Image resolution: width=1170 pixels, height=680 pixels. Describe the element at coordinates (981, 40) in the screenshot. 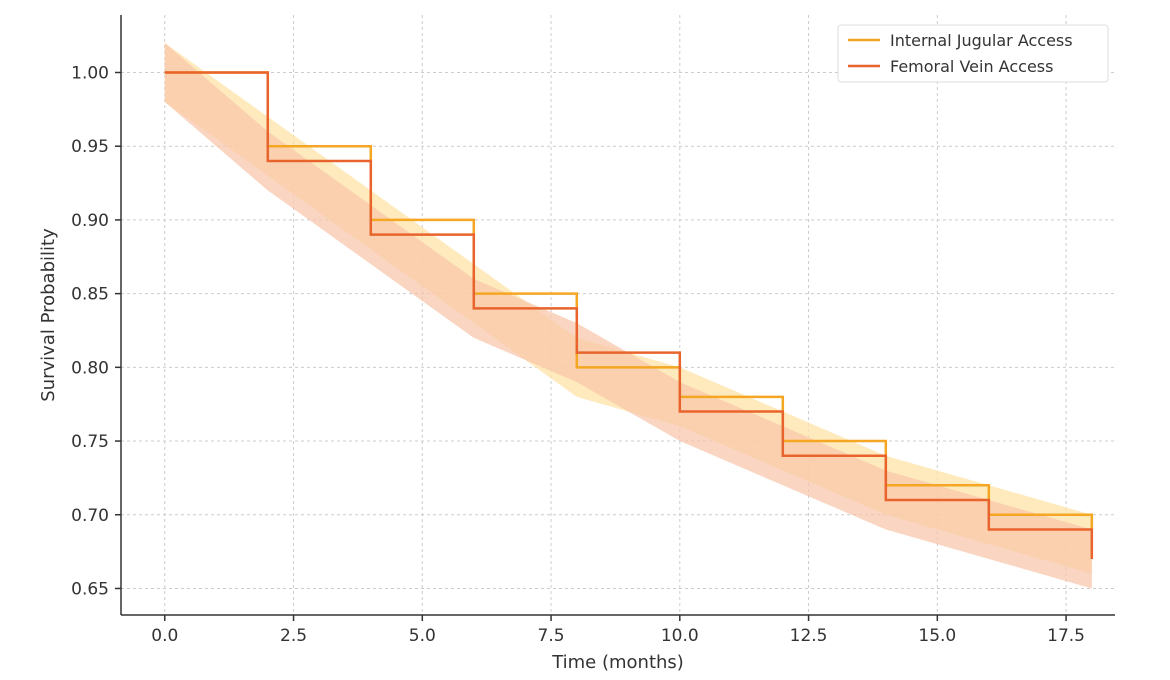

I see `legend-label: Internal Jugular Access` at that location.